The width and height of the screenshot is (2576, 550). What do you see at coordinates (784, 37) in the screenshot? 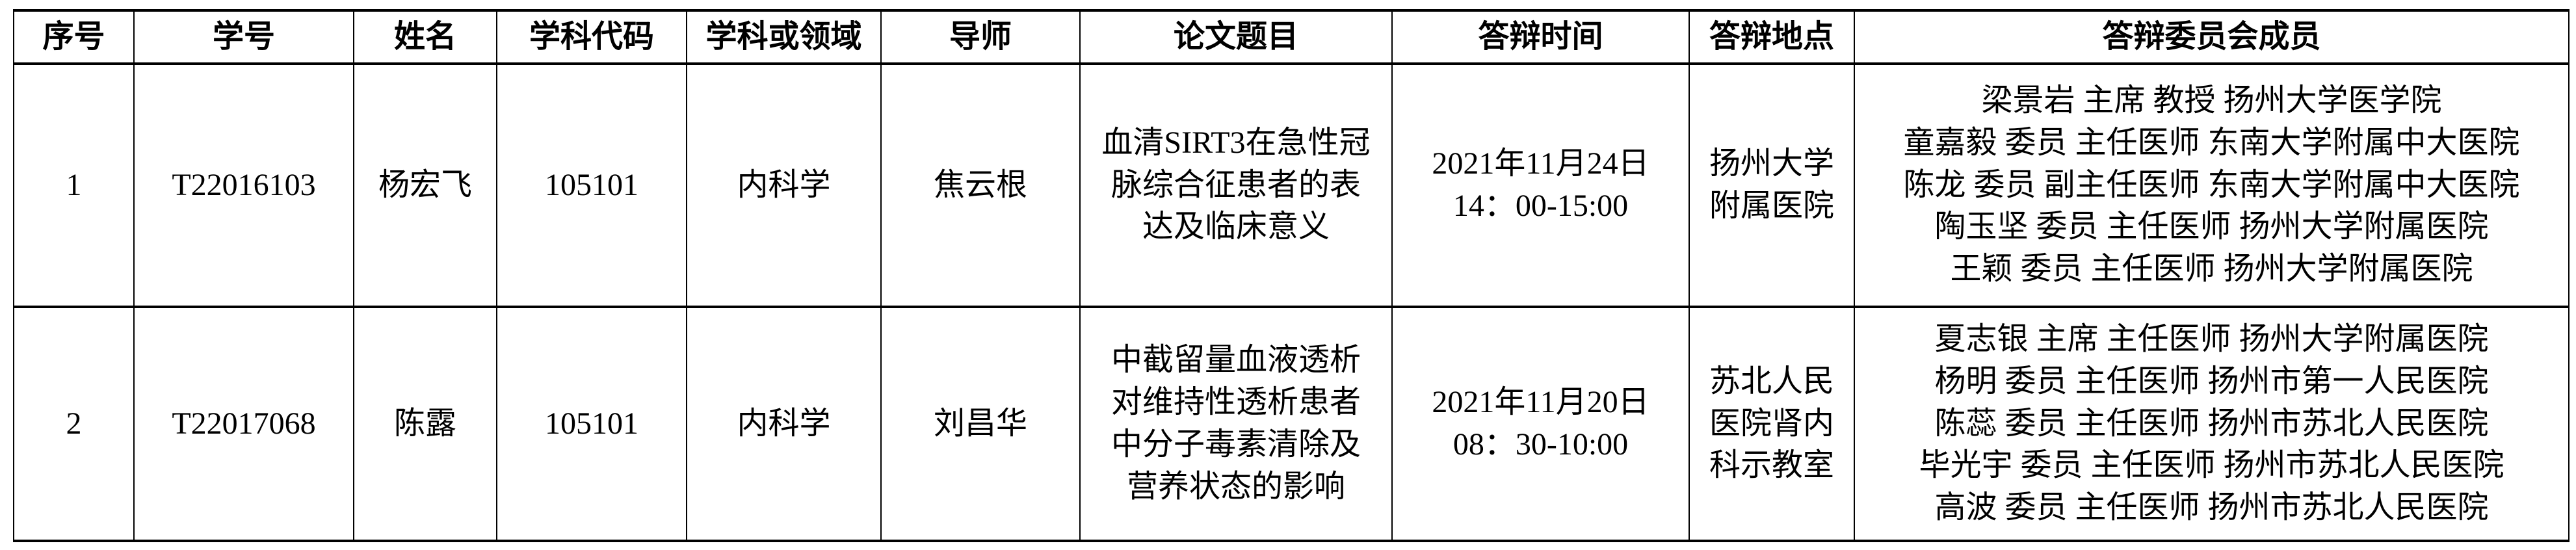
I see `col-header-subject-field: 学科或领域` at bounding box center [784, 37].